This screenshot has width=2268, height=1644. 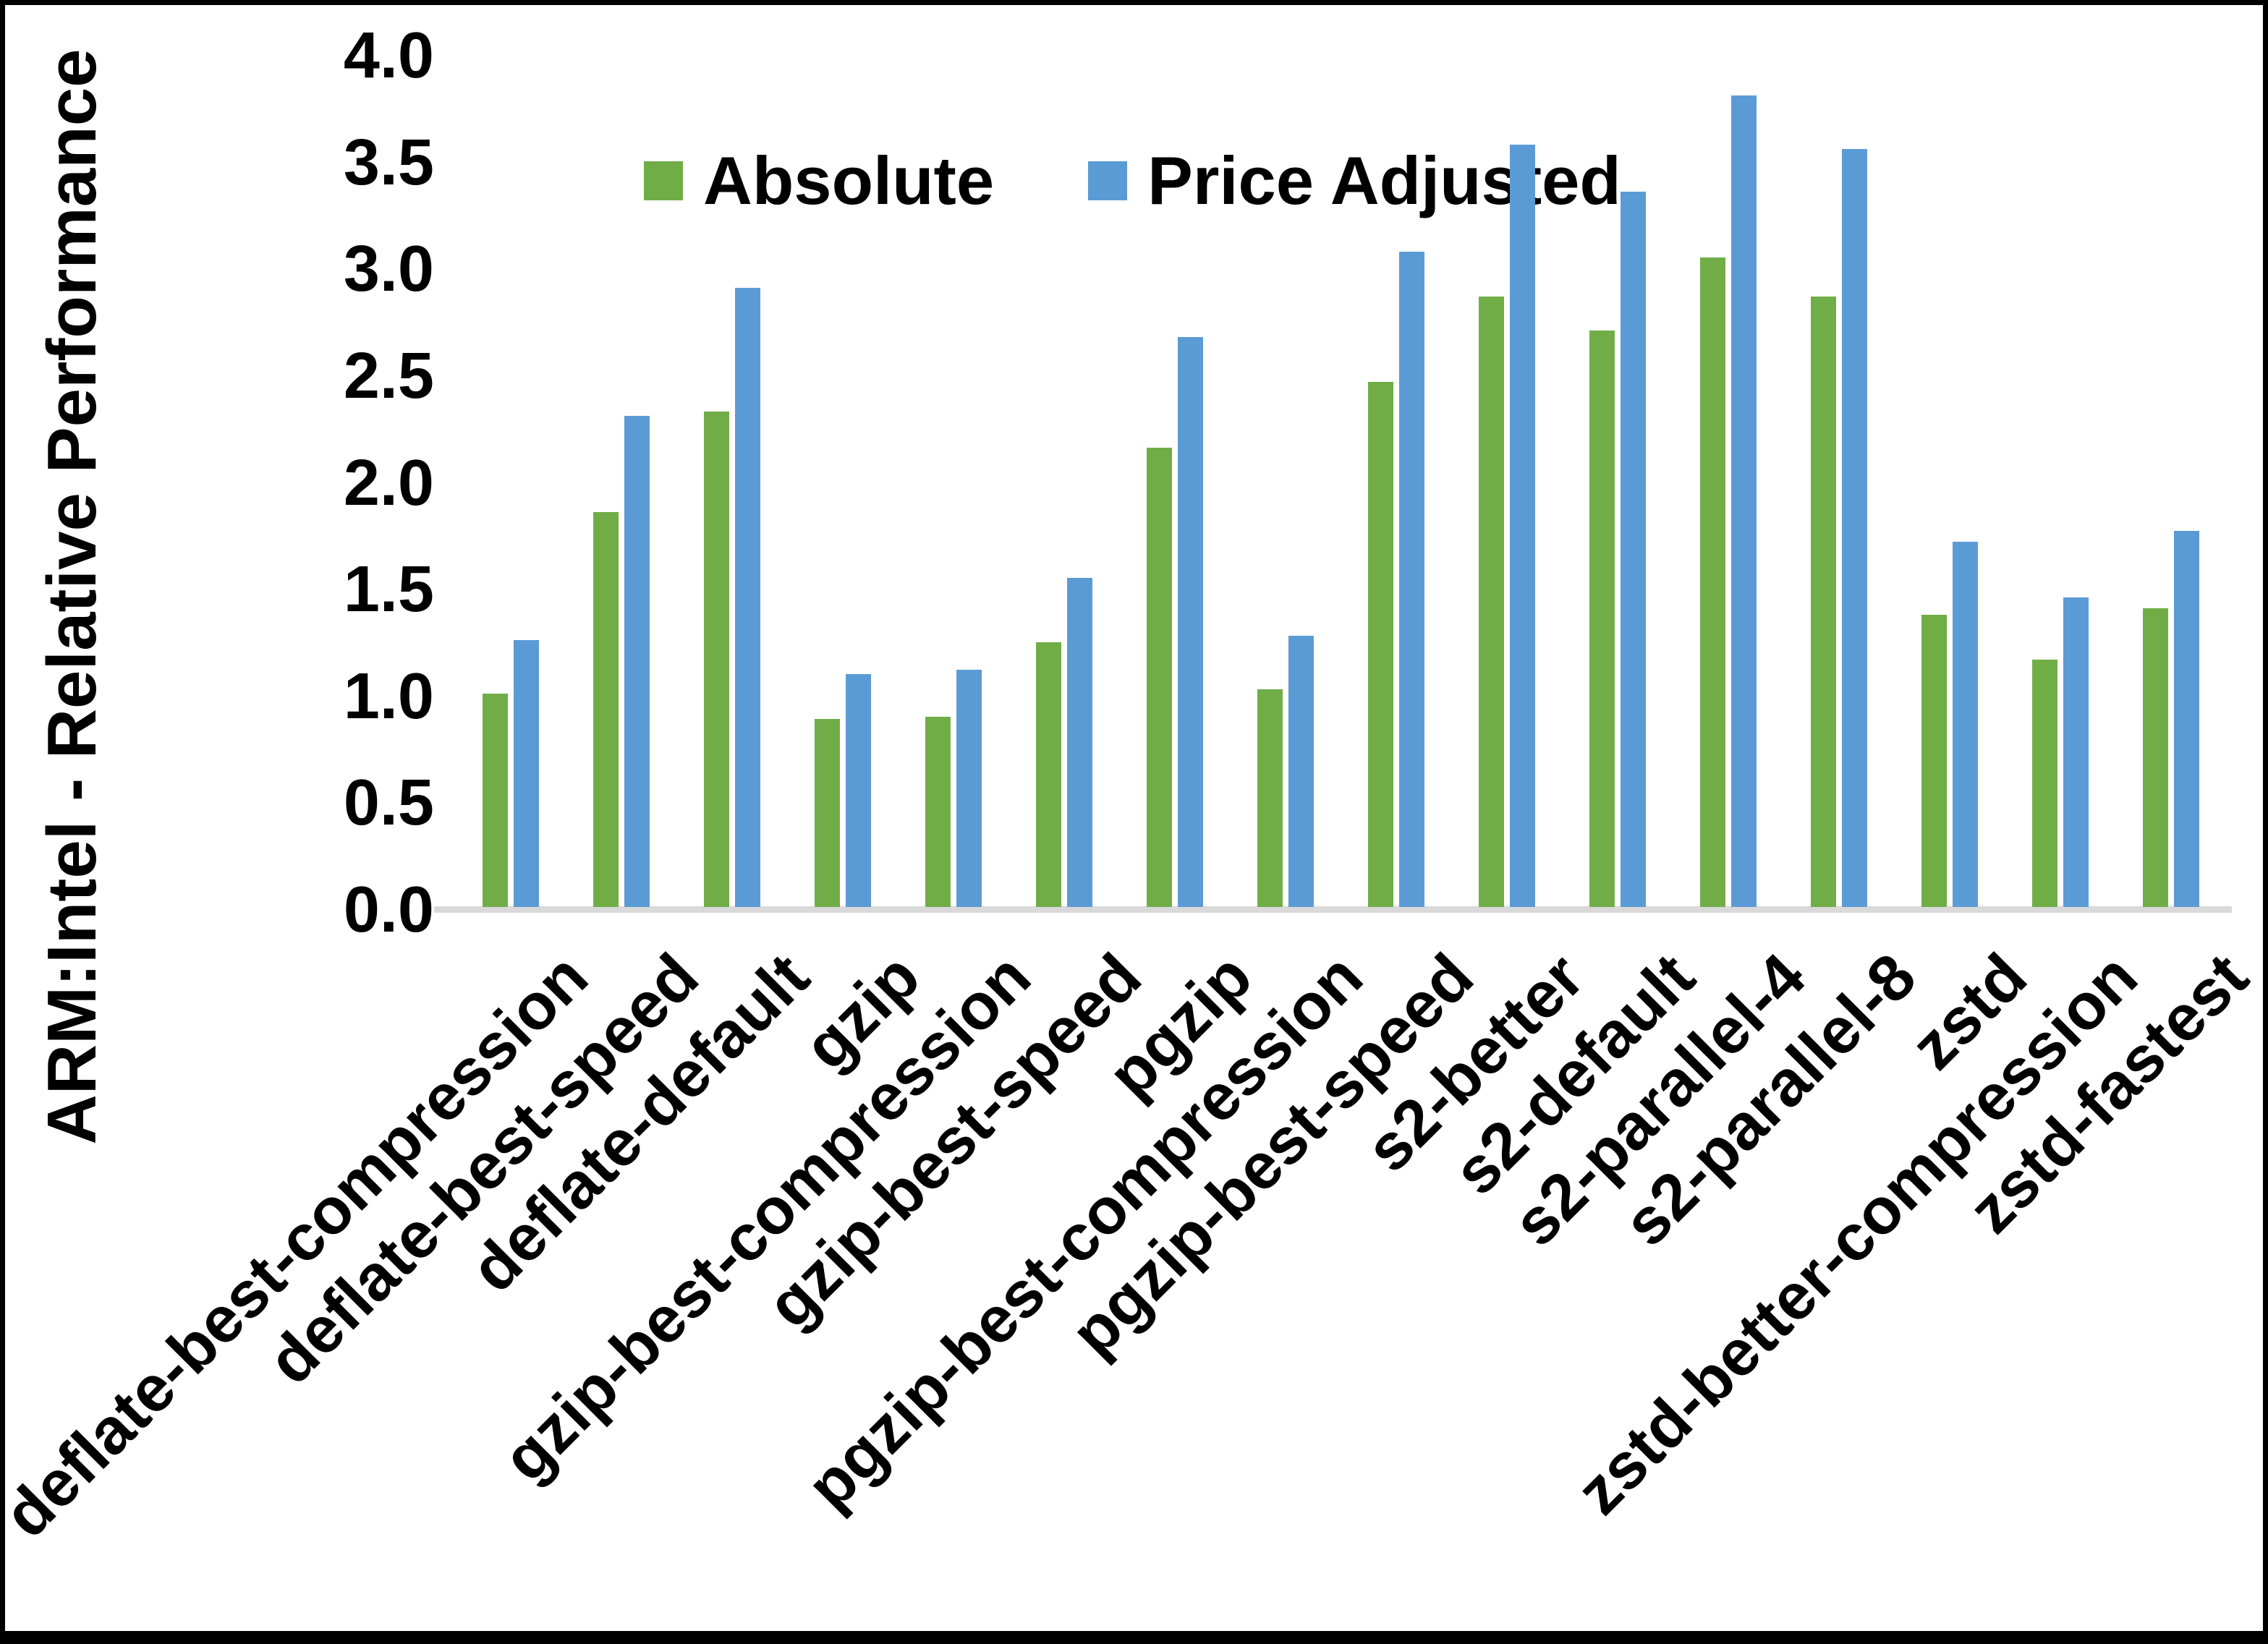 I want to click on y-tick-label: 1.5, so click(x=388, y=589).